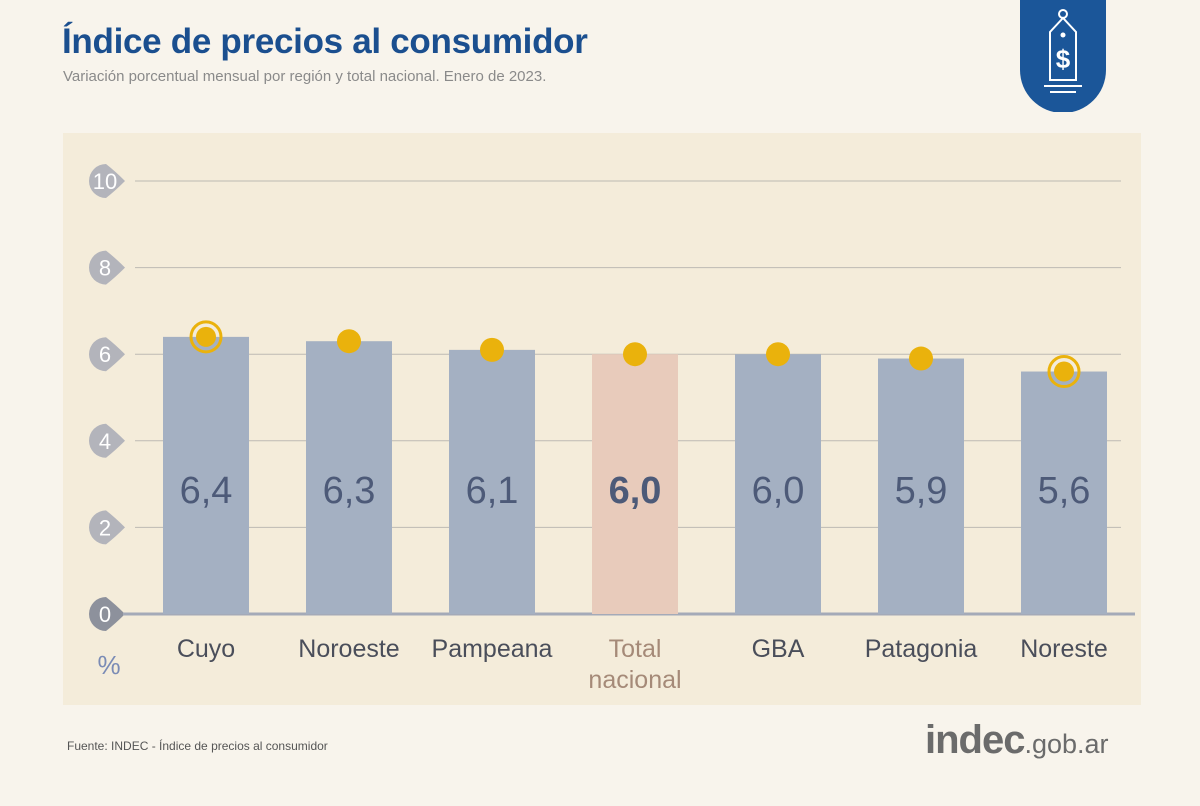  I want to click on bar-cuyo, so click(206, 475).